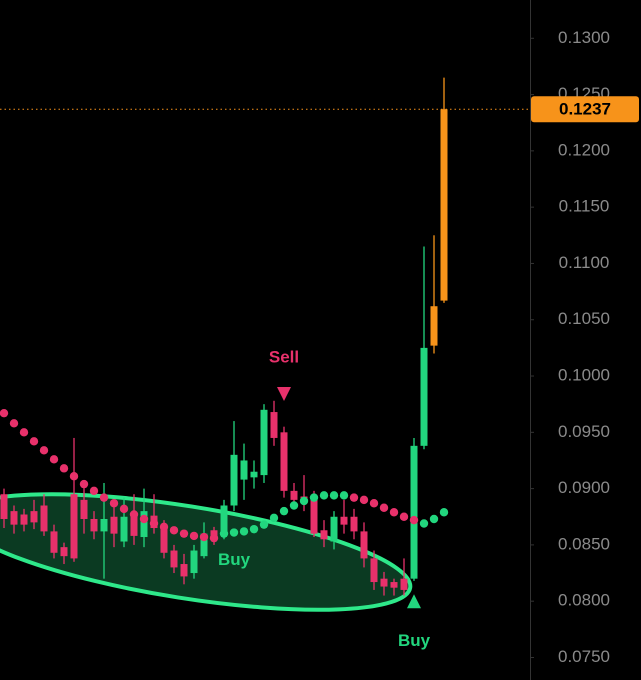 The width and height of the screenshot is (641, 680). What do you see at coordinates (584, 206) in the screenshot?
I see `y-tick-label: 0.1150` at bounding box center [584, 206].